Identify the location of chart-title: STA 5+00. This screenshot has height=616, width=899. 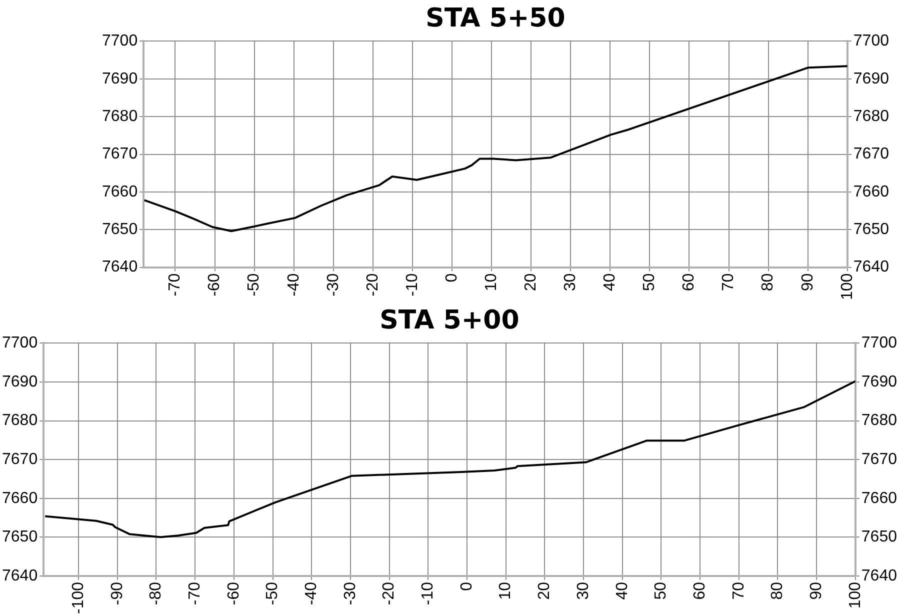
(450, 320).